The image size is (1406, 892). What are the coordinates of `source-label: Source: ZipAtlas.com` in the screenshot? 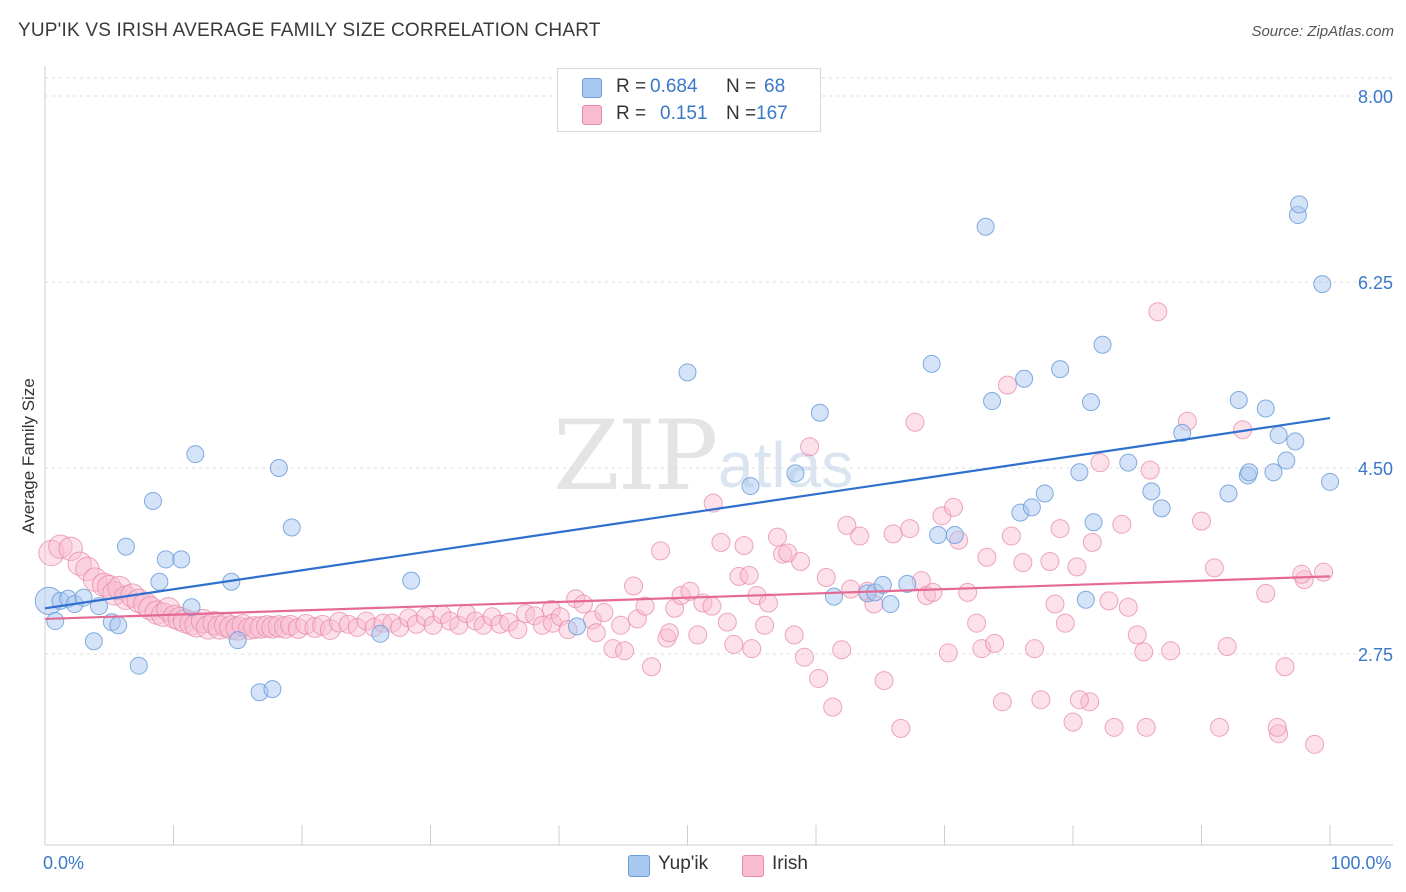 It's located at (1322, 31).